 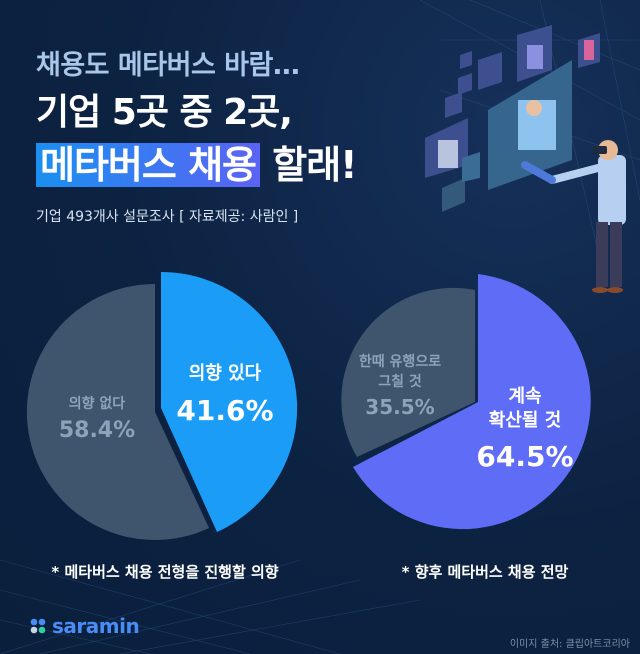 I want to click on pie-slice-no-intent, so click(x=117, y=411).